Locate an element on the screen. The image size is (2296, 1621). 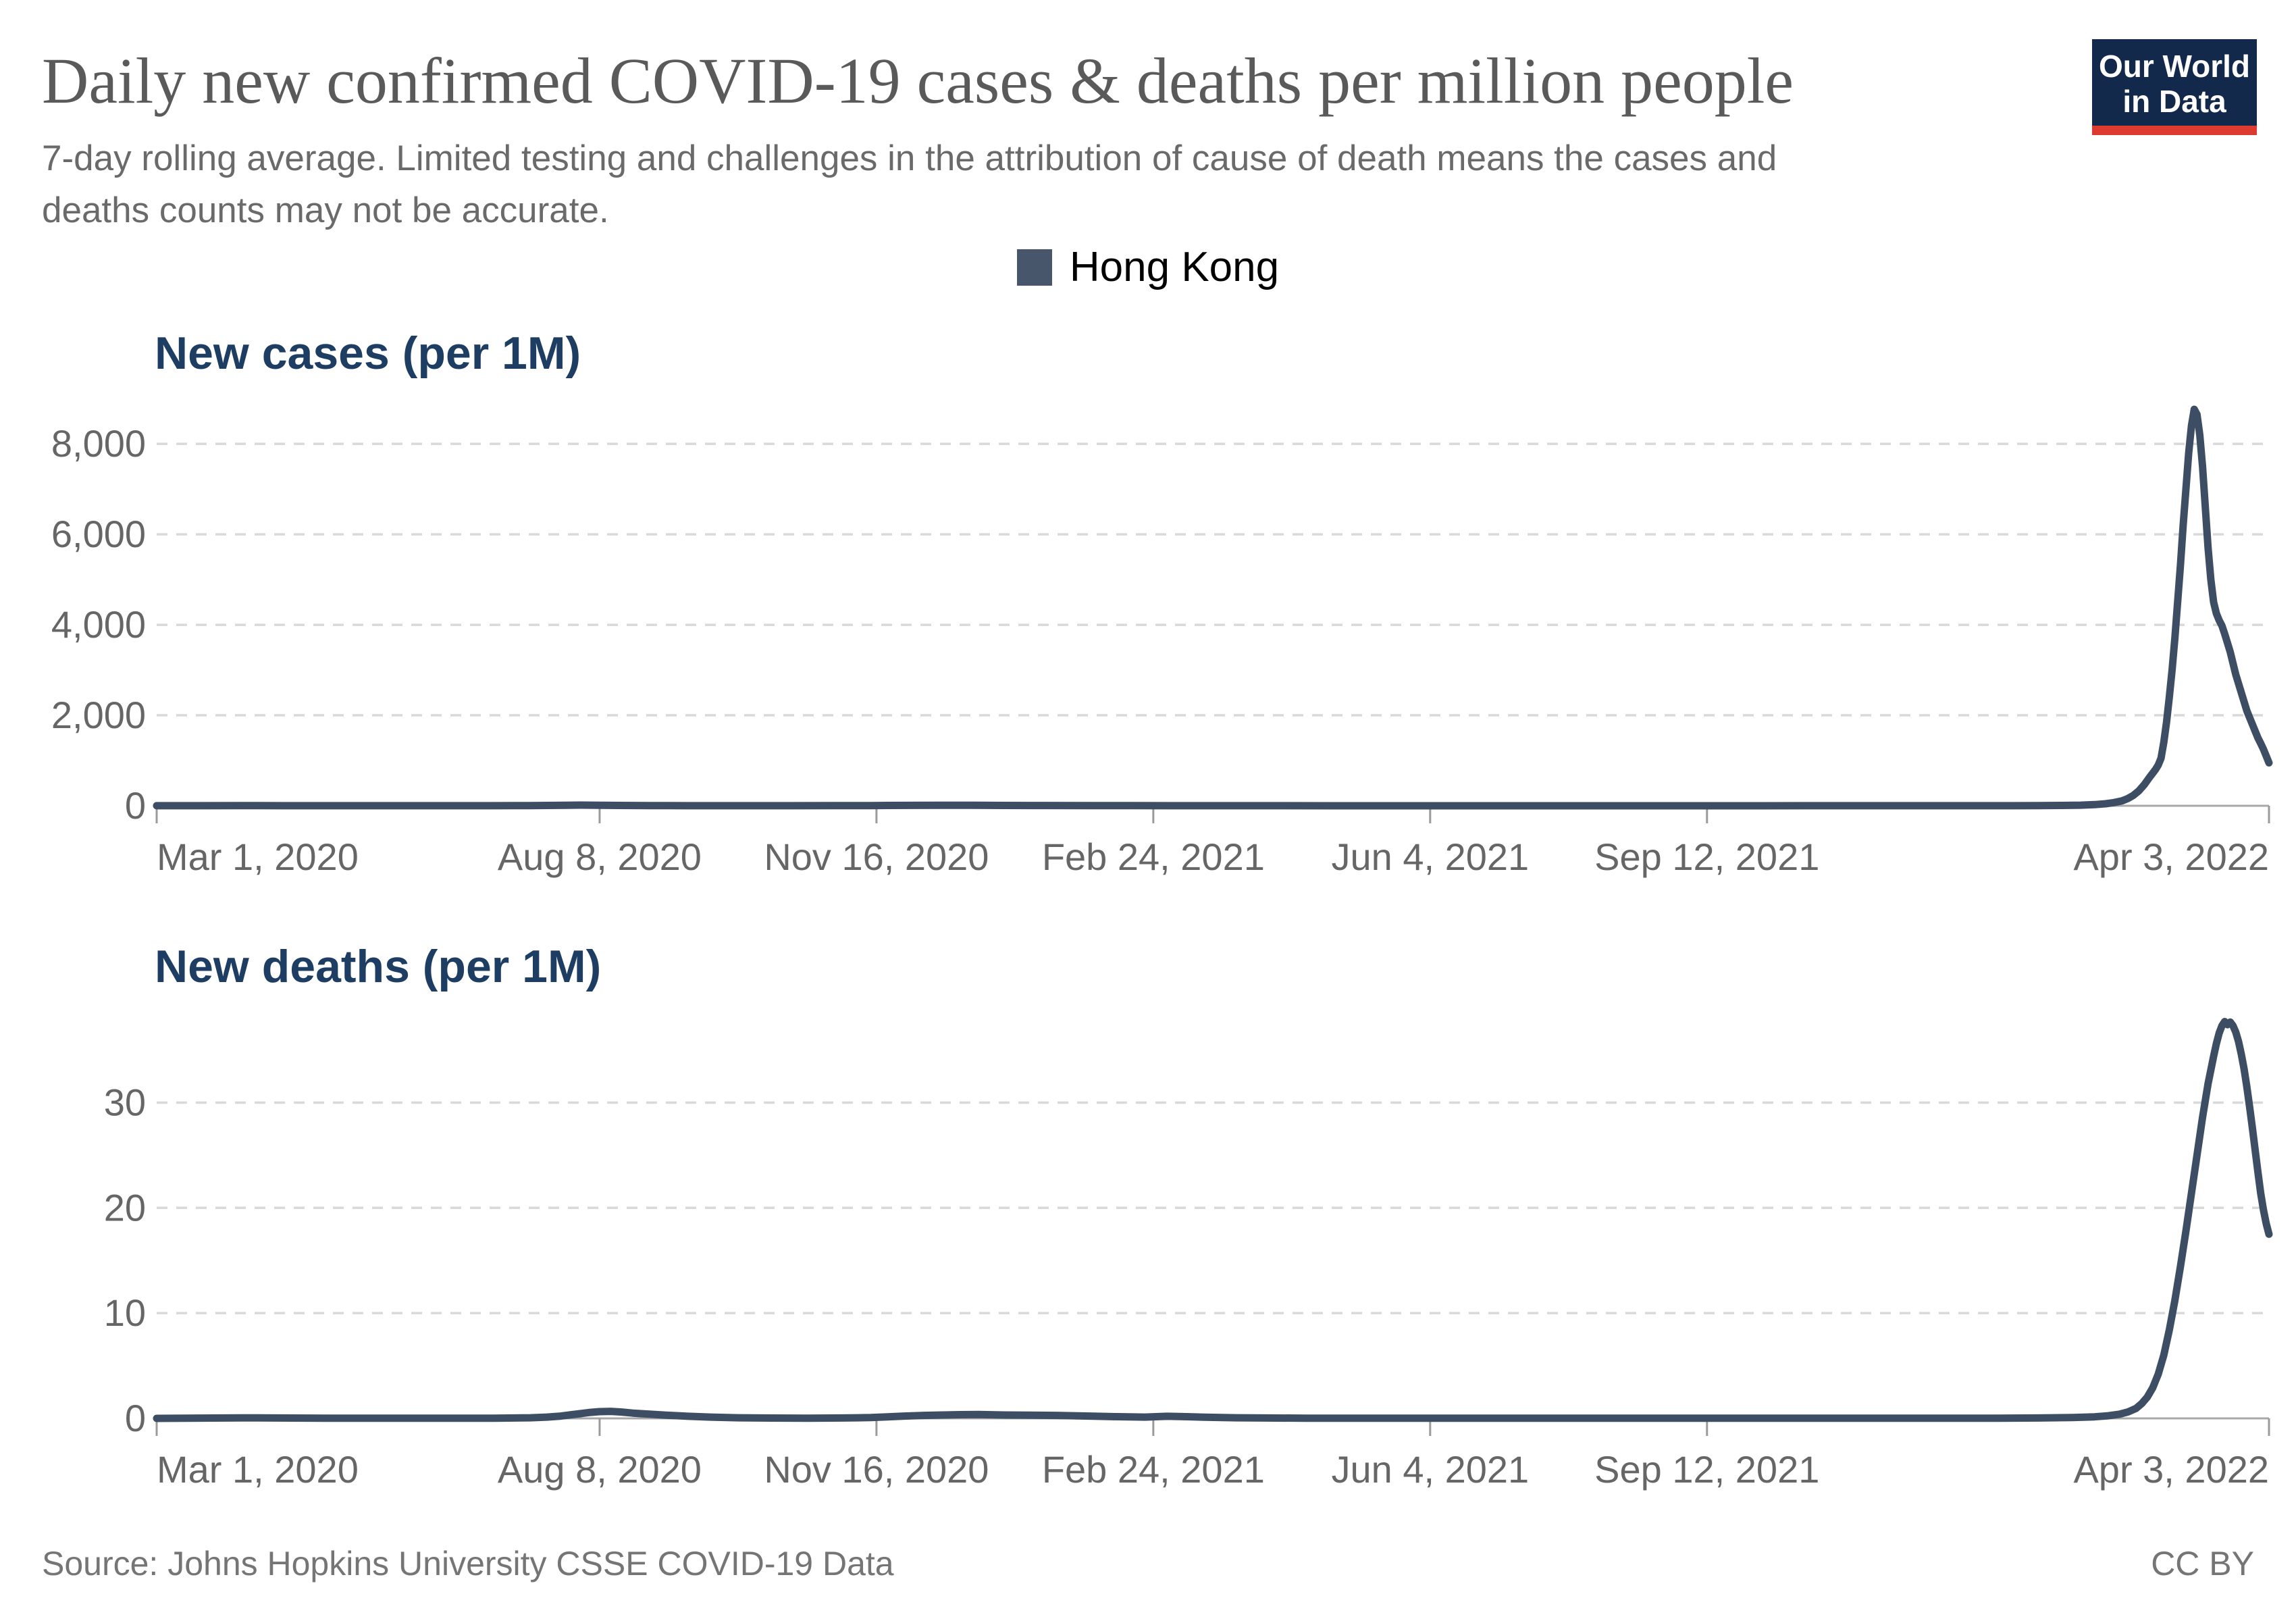
legend-swatch-hong-kong is located at coordinates (1034, 267).